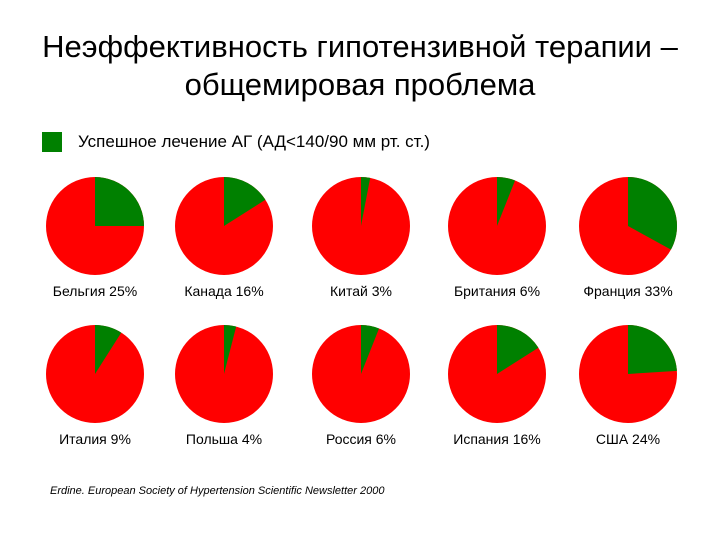 The width and height of the screenshot is (720, 540). I want to click on legend-swatch-success, so click(52, 142).